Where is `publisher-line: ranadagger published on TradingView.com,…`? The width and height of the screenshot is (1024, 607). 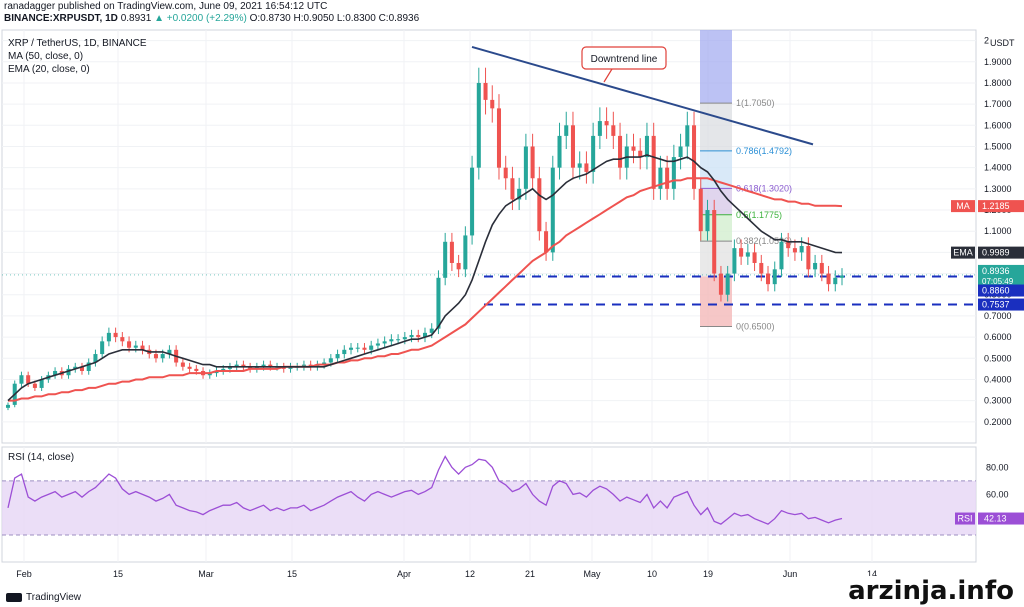
publisher-line: ranadagger published on TradingView.com,… is located at coordinates (166, 6).